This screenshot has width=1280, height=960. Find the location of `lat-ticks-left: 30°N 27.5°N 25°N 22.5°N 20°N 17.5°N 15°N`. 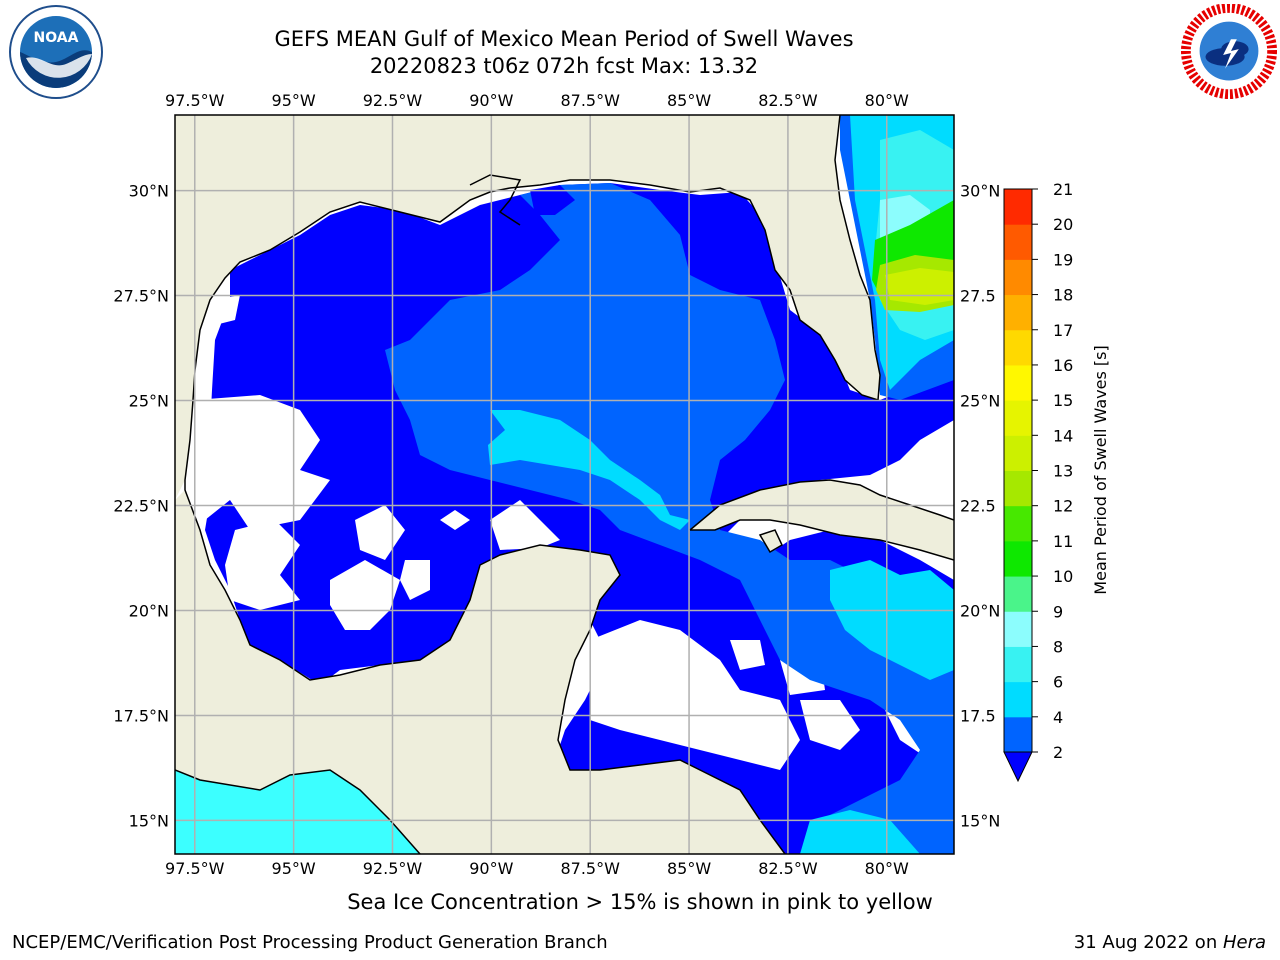

lat-ticks-left: 30°N 27.5°N 25°N 22.5°N 20°N 17.5°N 15°N is located at coordinates (141, 506).